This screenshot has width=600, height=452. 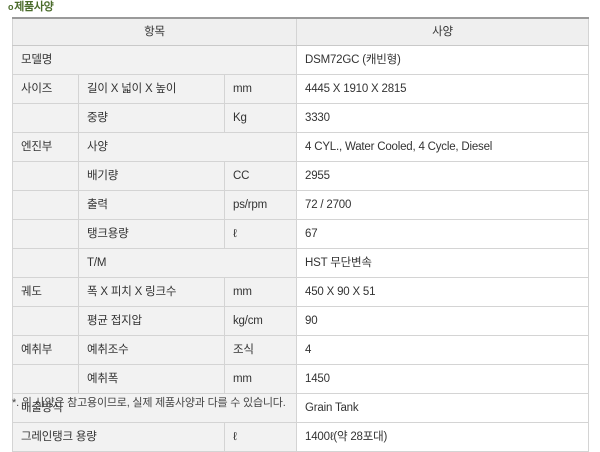 What do you see at coordinates (443, 147) in the screenshot?
I see `row-value: 4 CYL., Water Cooled, 4 Cycle, Diesel` at bounding box center [443, 147].